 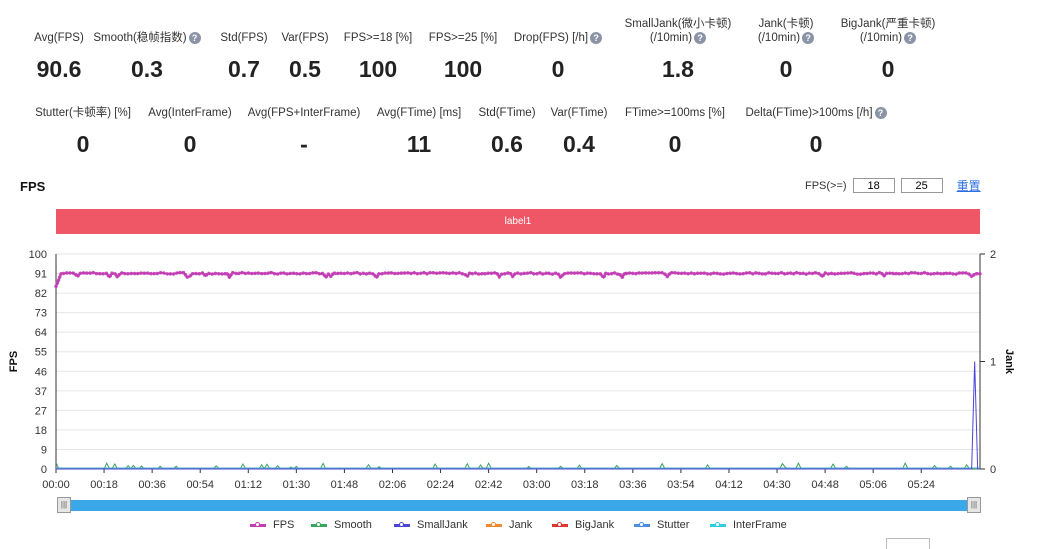 What do you see at coordinates (297, 485) in the screenshot?
I see `x-tick-label: 01:30` at bounding box center [297, 485].